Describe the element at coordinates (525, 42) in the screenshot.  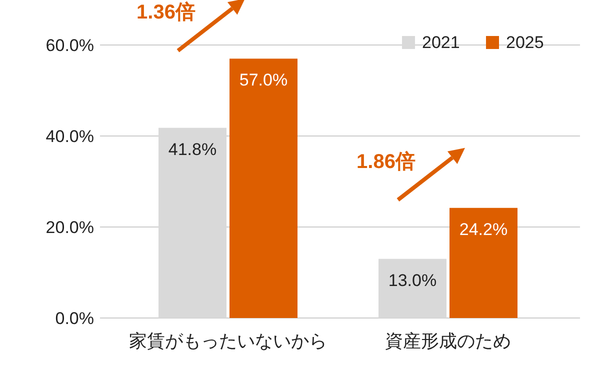
I see `legend-label: 2025` at that location.